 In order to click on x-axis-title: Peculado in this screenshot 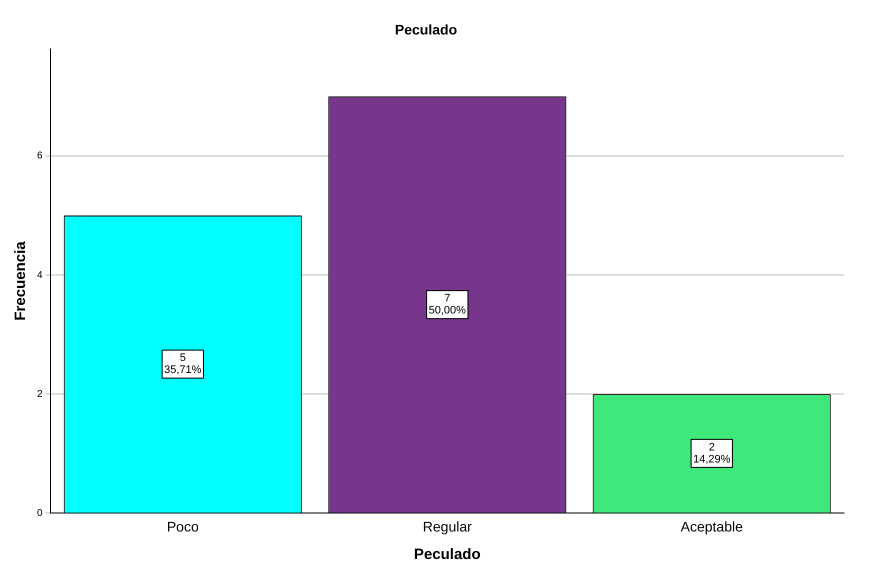, I will do `click(447, 555)`.